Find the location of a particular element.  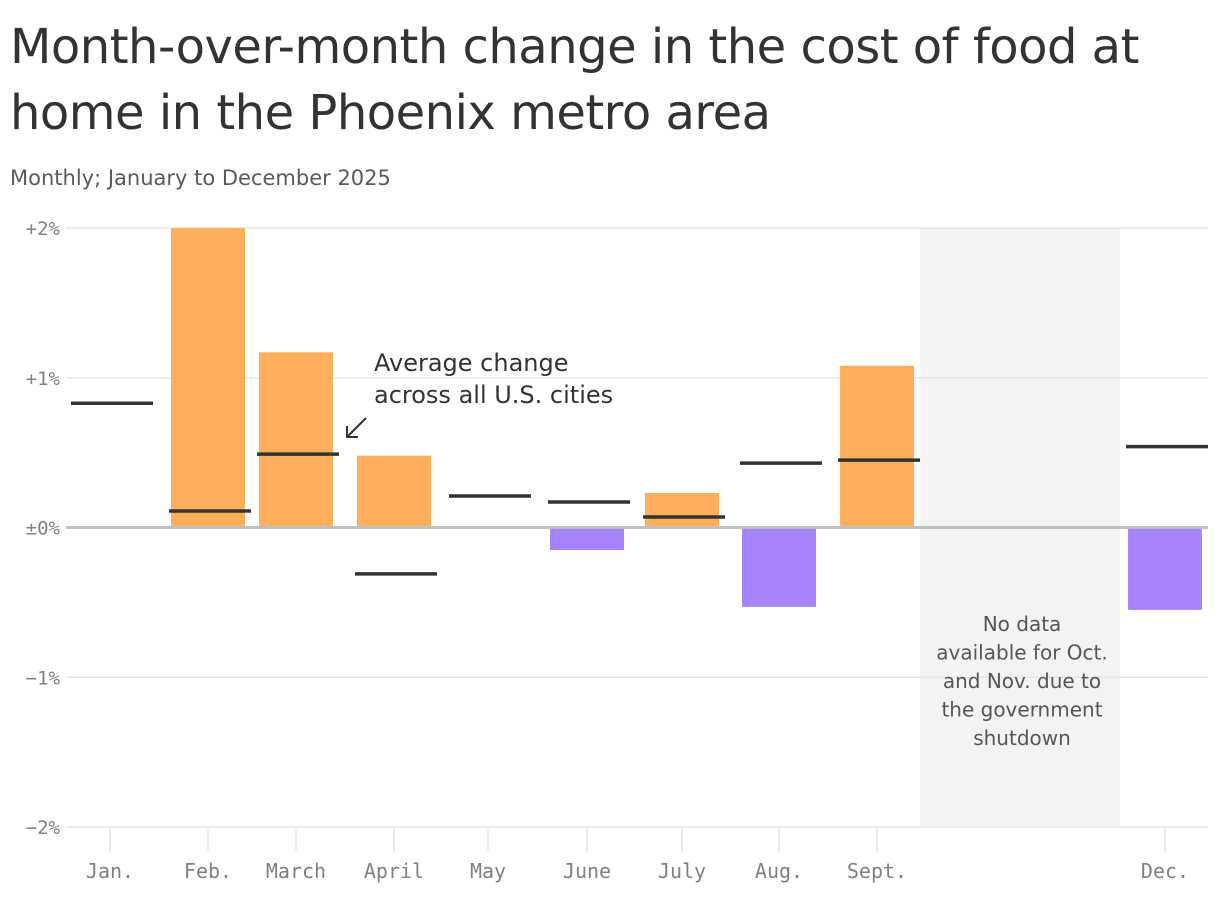

bar-sept is located at coordinates (877, 446).